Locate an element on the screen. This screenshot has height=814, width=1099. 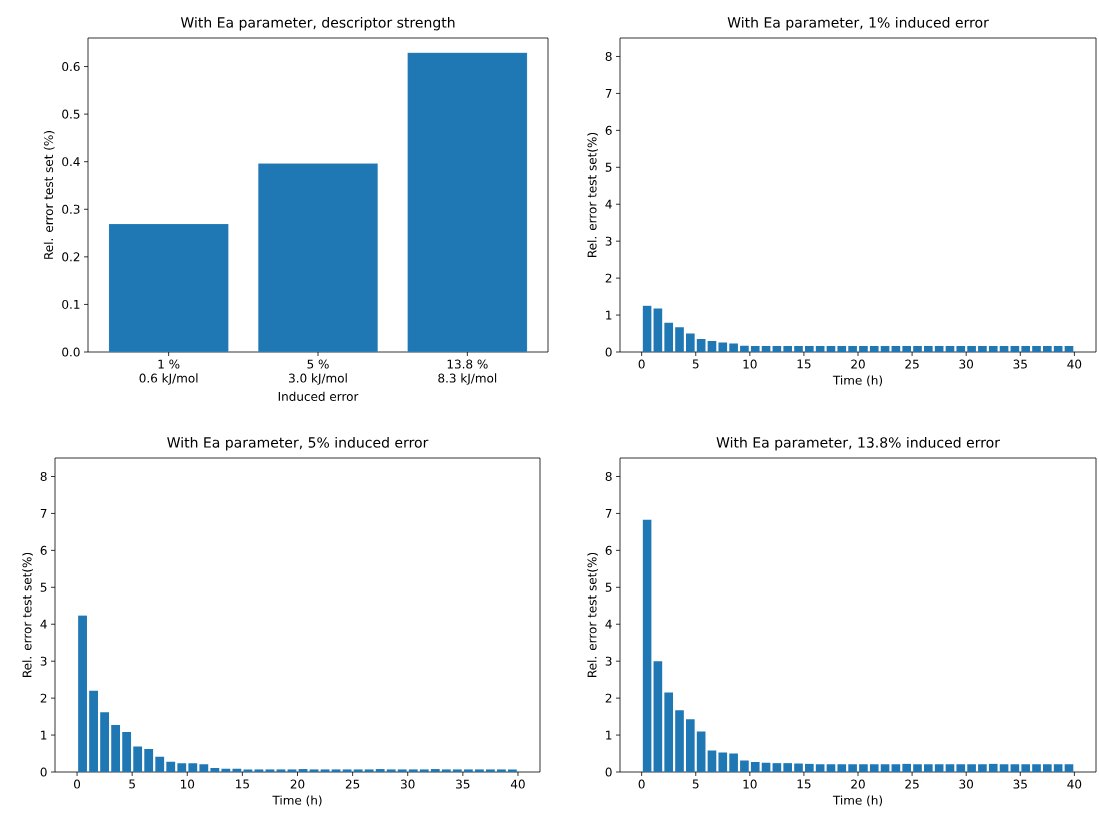
y-tick-label: 3 is located at coordinates (608, 661).